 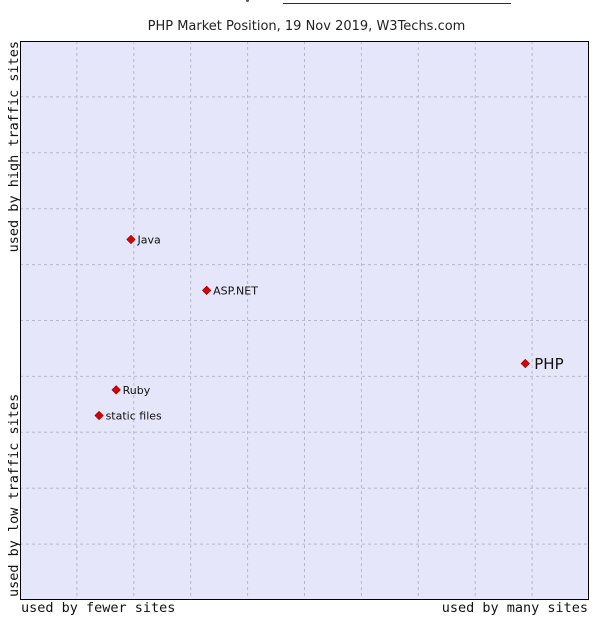 I want to click on point-java: Java, so click(x=143, y=239).